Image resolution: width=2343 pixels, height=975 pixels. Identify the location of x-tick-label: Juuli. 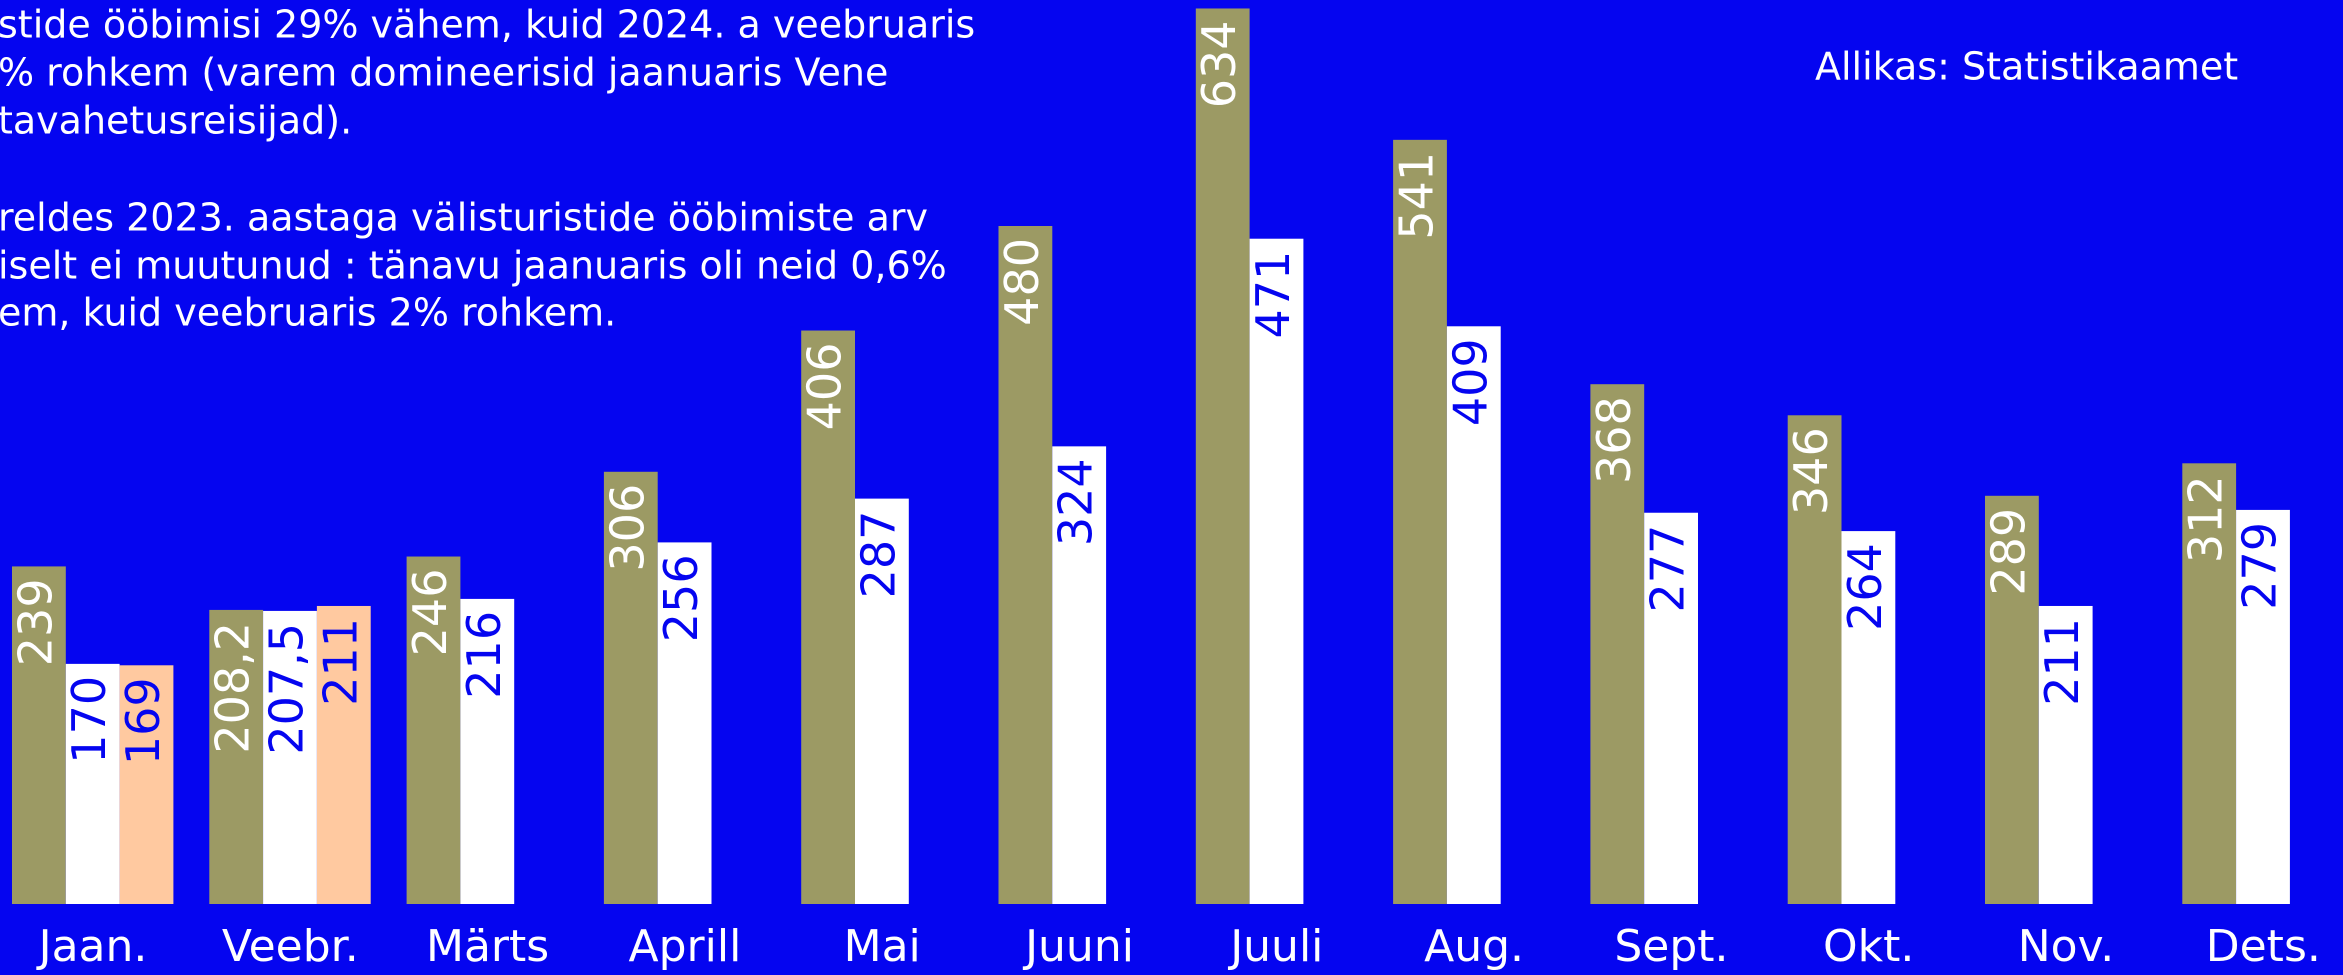
(1275, 946).